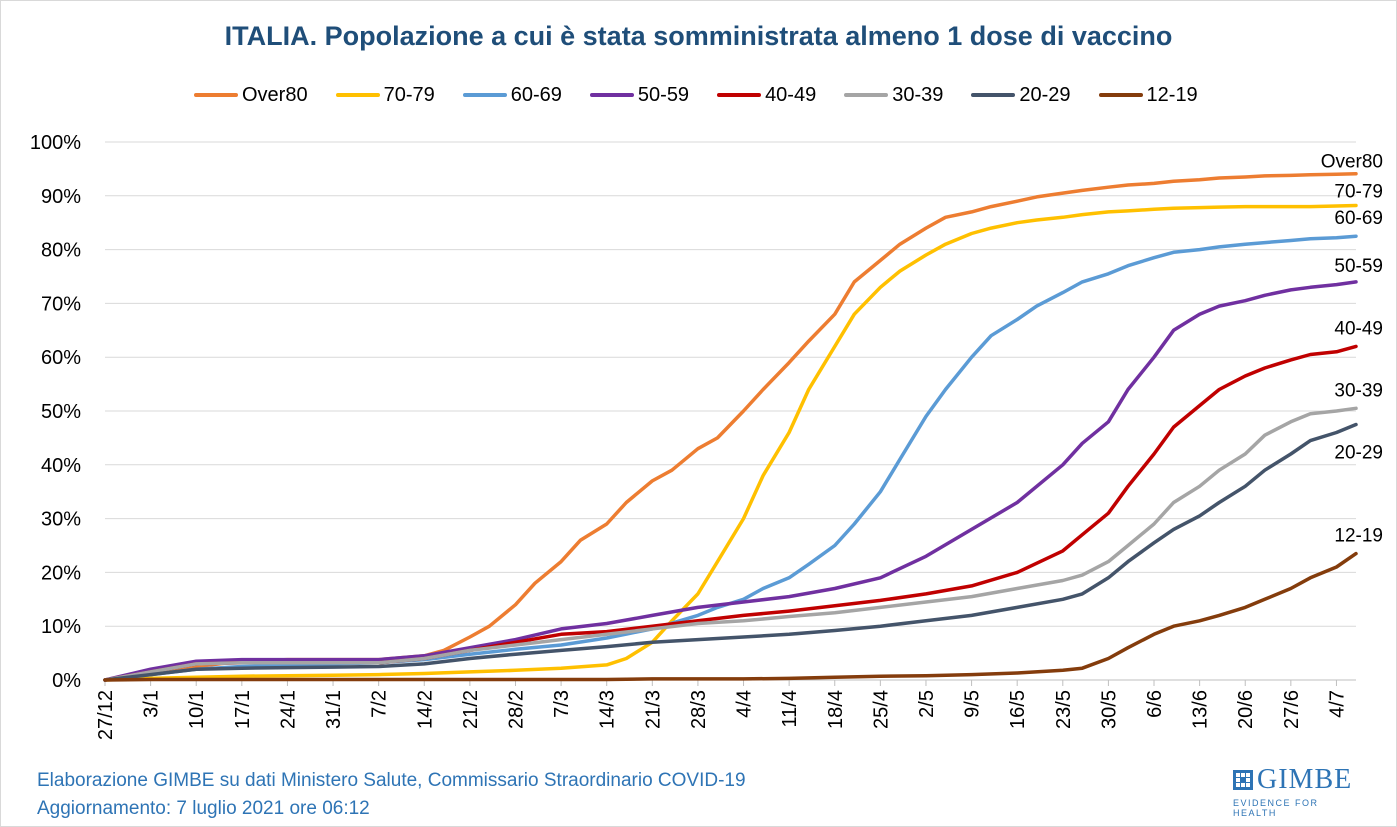 Image resolution: width=1397 pixels, height=827 pixels. What do you see at coordinates (516, 709) in the screenshot?
I see `x-tick-label: 28/2` at bounding box center [516, 709].